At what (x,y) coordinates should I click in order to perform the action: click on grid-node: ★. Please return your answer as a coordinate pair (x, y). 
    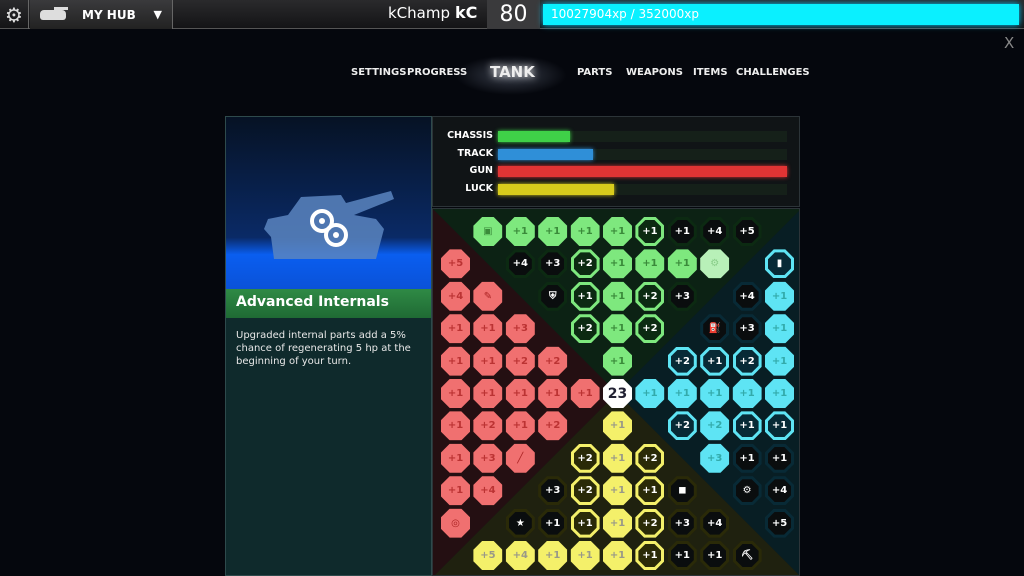
    Looking at the image, I should click on (520, 523).